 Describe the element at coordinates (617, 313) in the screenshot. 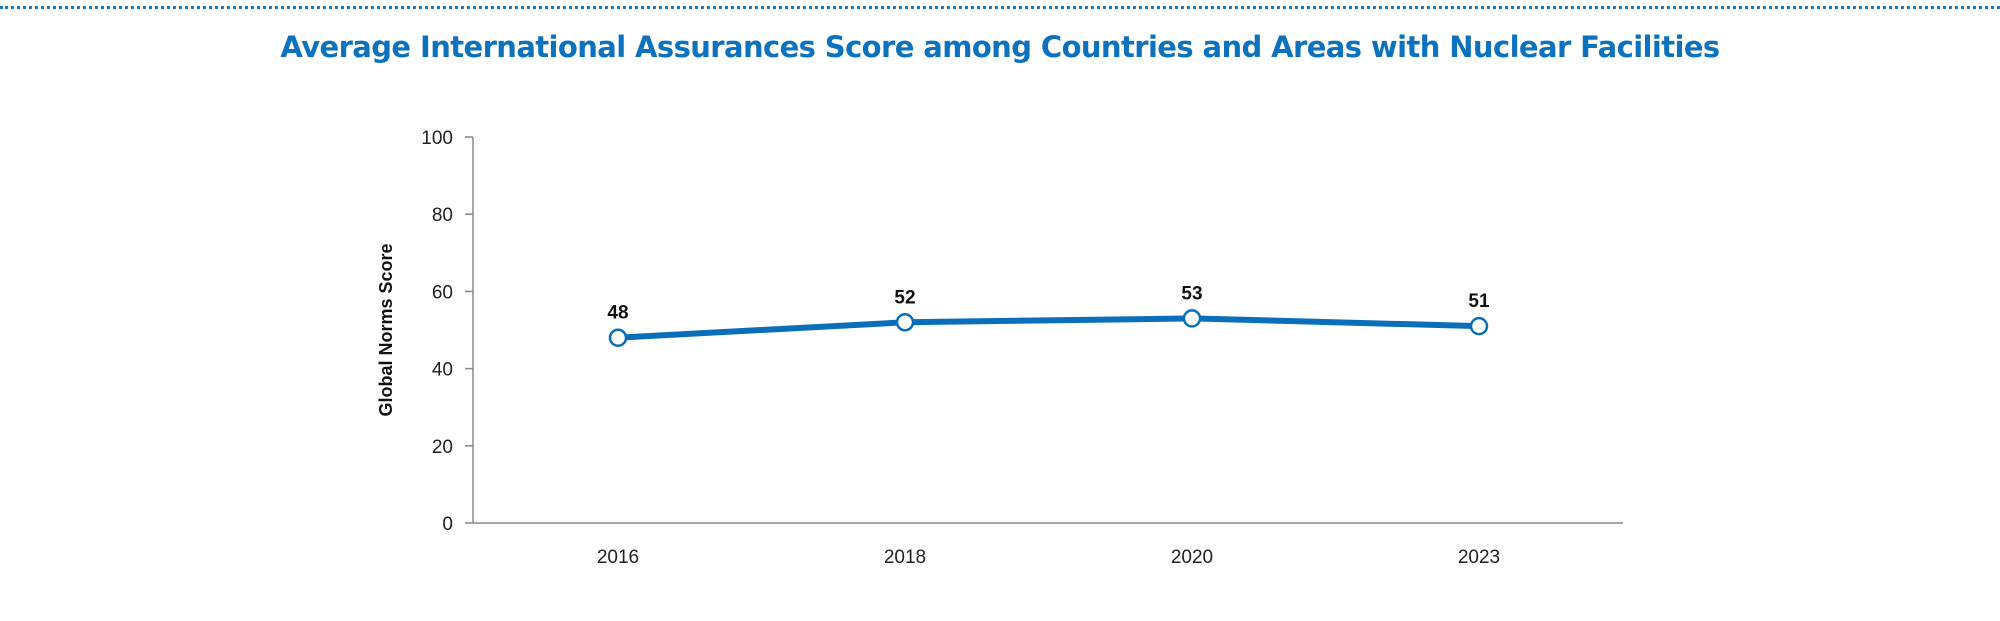

I see `data-point-label: 48` at that location.